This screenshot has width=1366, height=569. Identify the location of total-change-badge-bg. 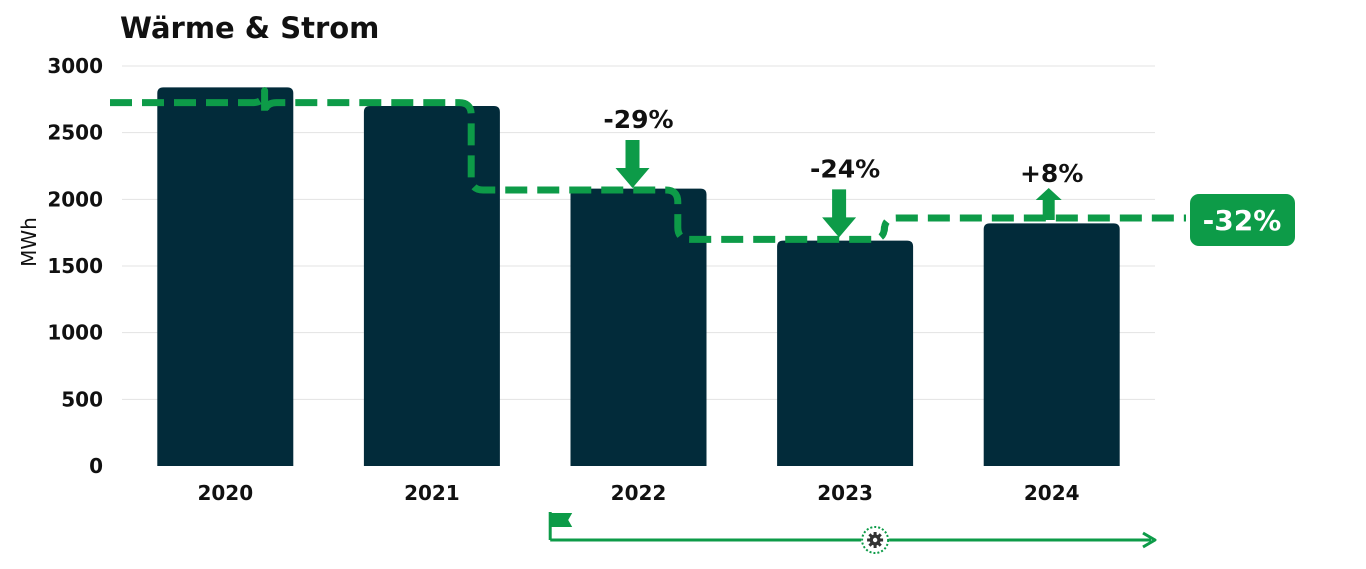
(1242, 220).